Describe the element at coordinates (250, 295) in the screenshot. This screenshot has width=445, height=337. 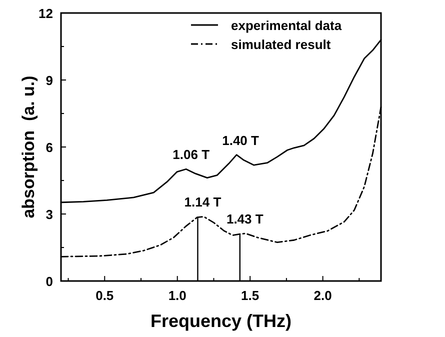
I see `x-tick-label: 1.5` at that location.